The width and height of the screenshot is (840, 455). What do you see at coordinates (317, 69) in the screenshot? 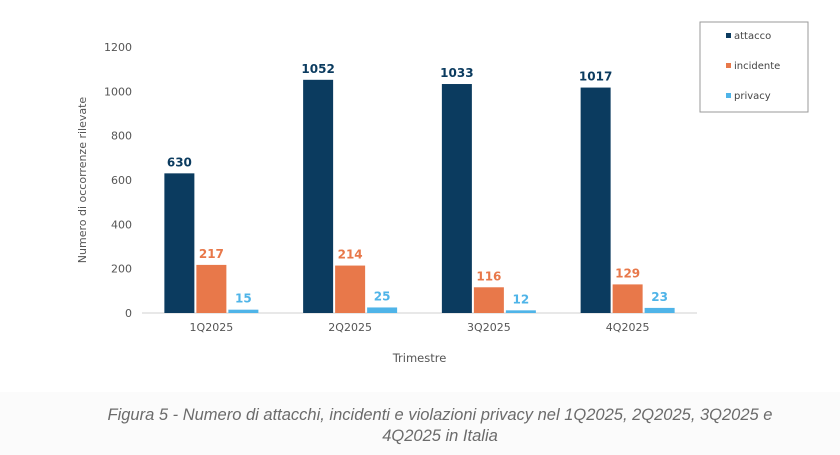
I see `data-label-attacco: 1052` at bounding box center [317, 69].